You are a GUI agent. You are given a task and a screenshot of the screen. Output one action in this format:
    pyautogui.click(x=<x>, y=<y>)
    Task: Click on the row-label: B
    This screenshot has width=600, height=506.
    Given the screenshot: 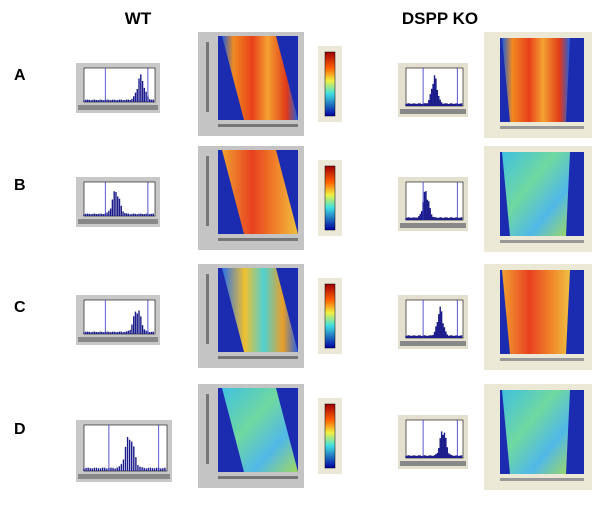 What is the action you would take?
    pyautogui.click(x=20, y=185)
    